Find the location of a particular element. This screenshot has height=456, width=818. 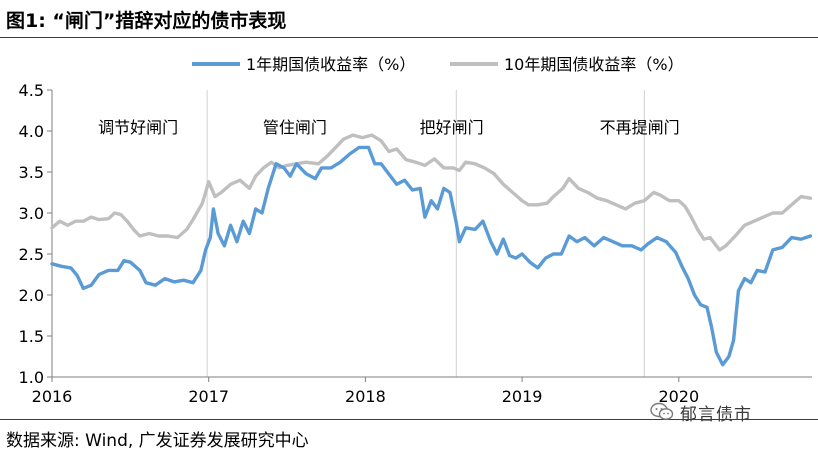

x-tick-label: 2020 is located at coordinates (678, 396).